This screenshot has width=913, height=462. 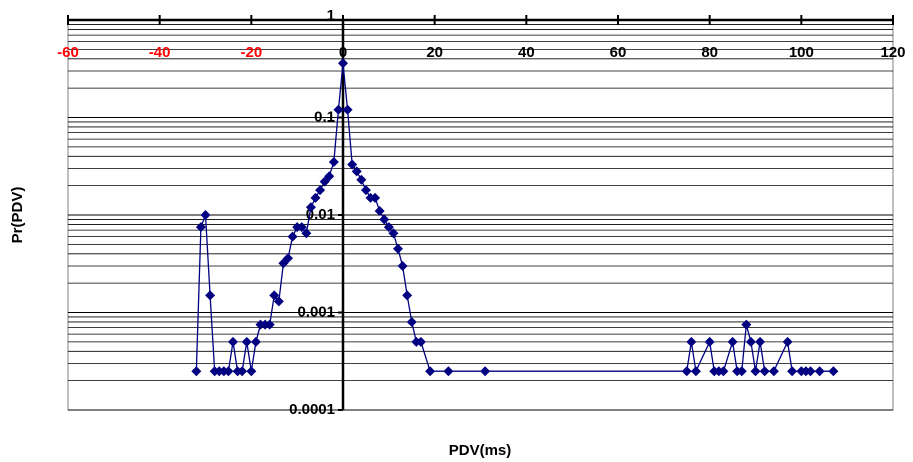 What do you see at coordinates (331, 15) in the screenshot?
I see `y-tick-label: 1` at bounding box center [331, 15].